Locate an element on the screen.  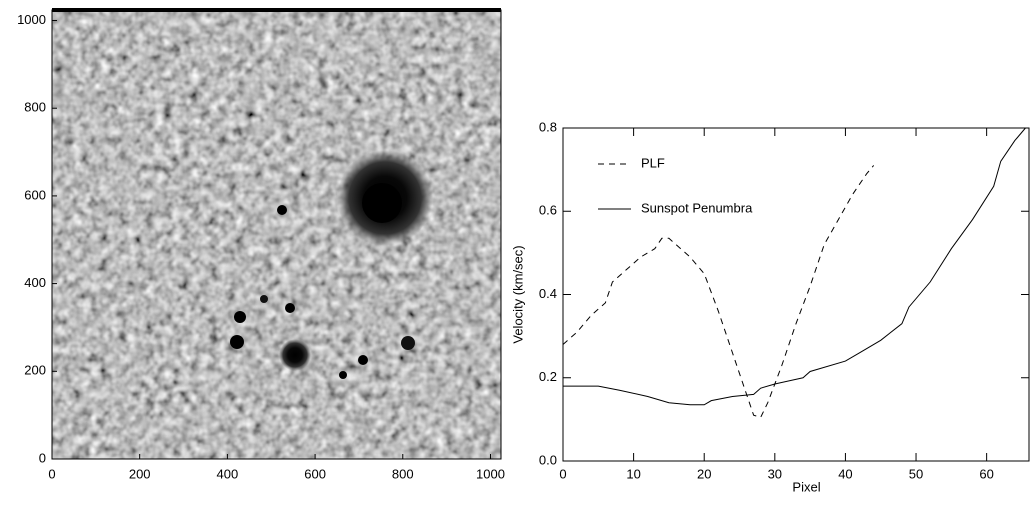
legend-label: PLF is located at coordinates (653, 162).